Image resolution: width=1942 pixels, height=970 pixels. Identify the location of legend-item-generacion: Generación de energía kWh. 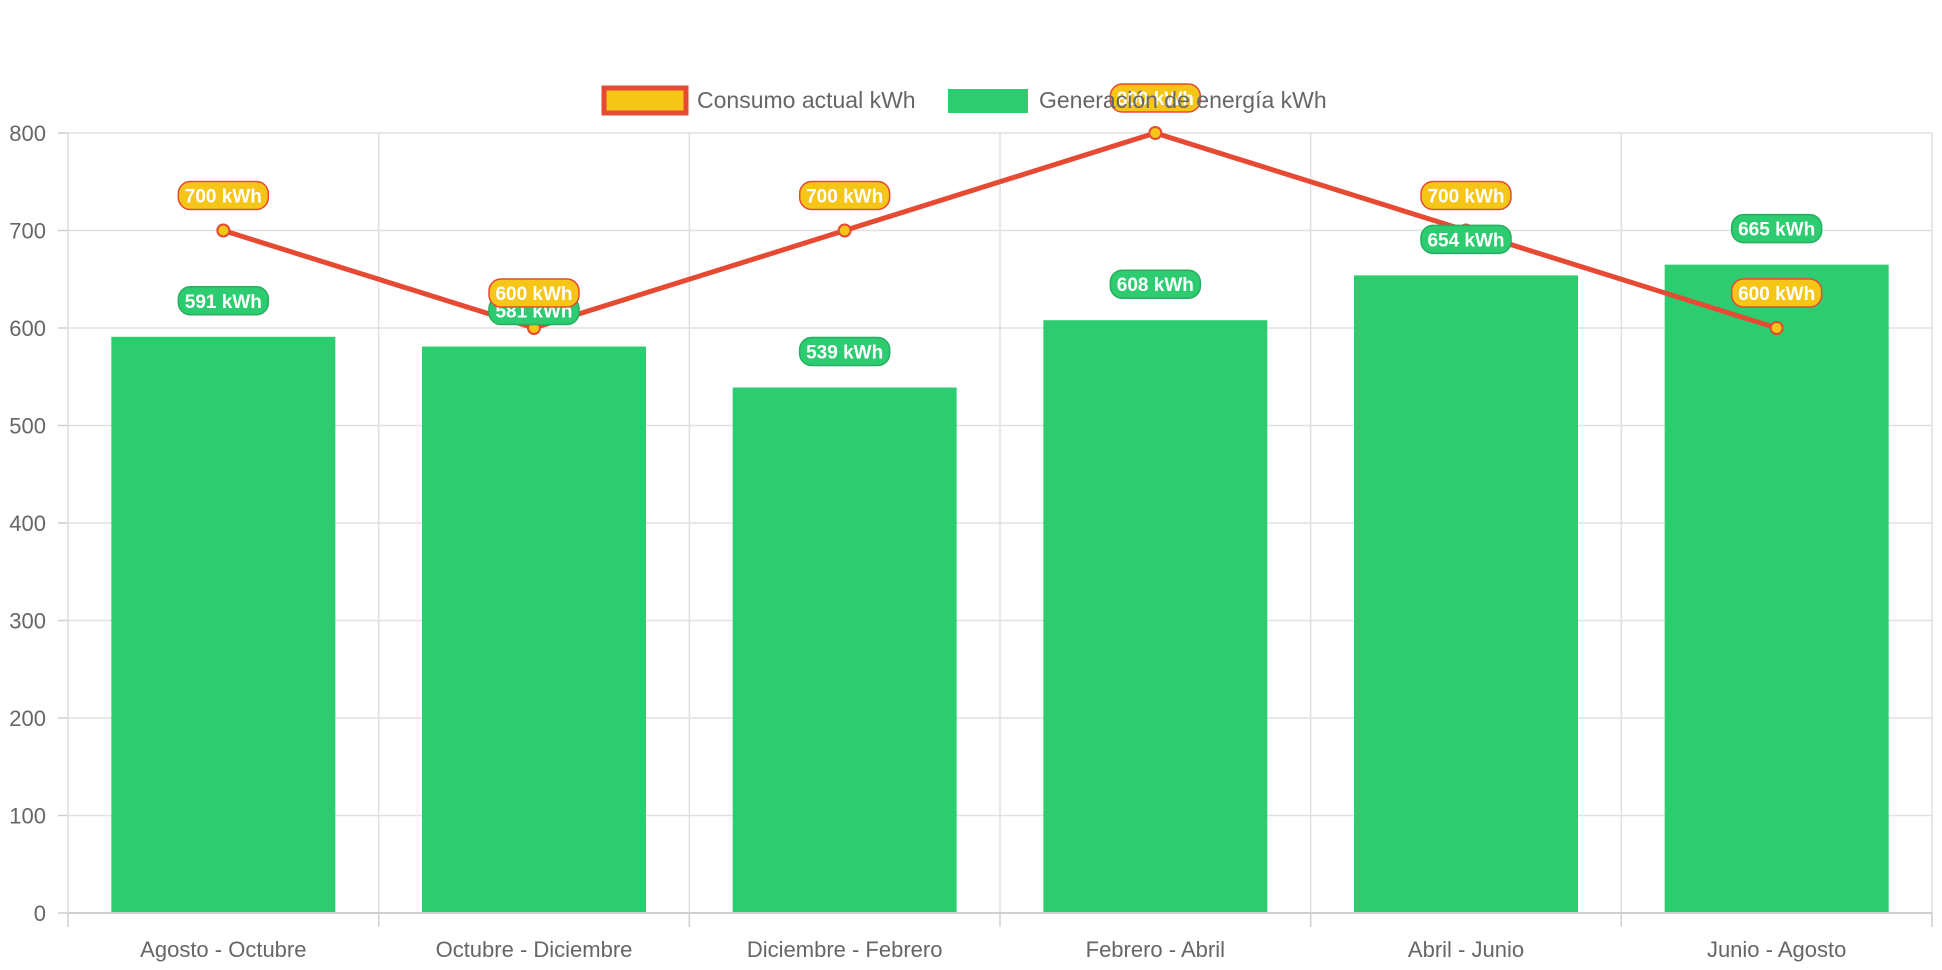
(1137, 100).